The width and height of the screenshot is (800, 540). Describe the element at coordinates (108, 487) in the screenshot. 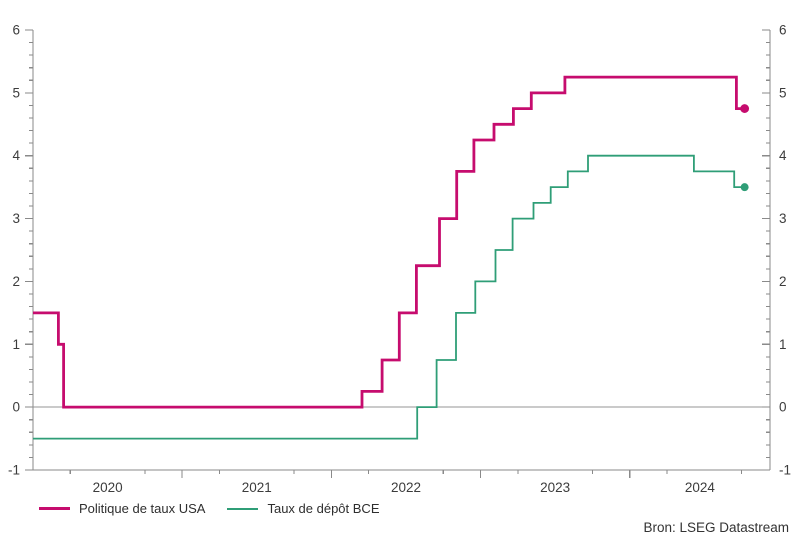

I see `x-axis-year-label: 2020` at that location.